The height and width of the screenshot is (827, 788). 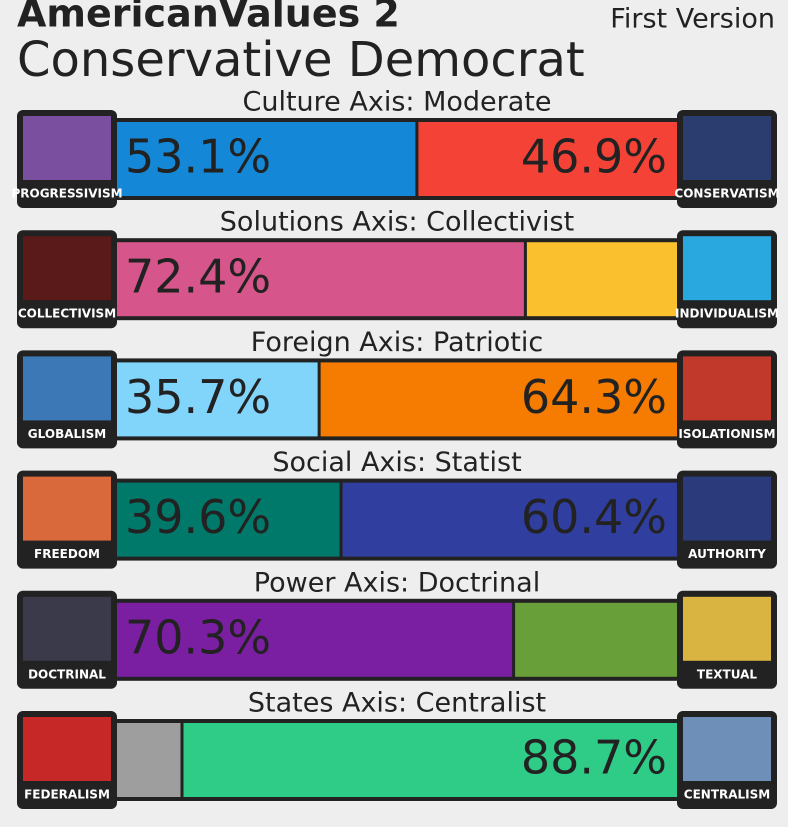 I want to click on icon-label: CONSERVATISM, so click(x=726, y=194).